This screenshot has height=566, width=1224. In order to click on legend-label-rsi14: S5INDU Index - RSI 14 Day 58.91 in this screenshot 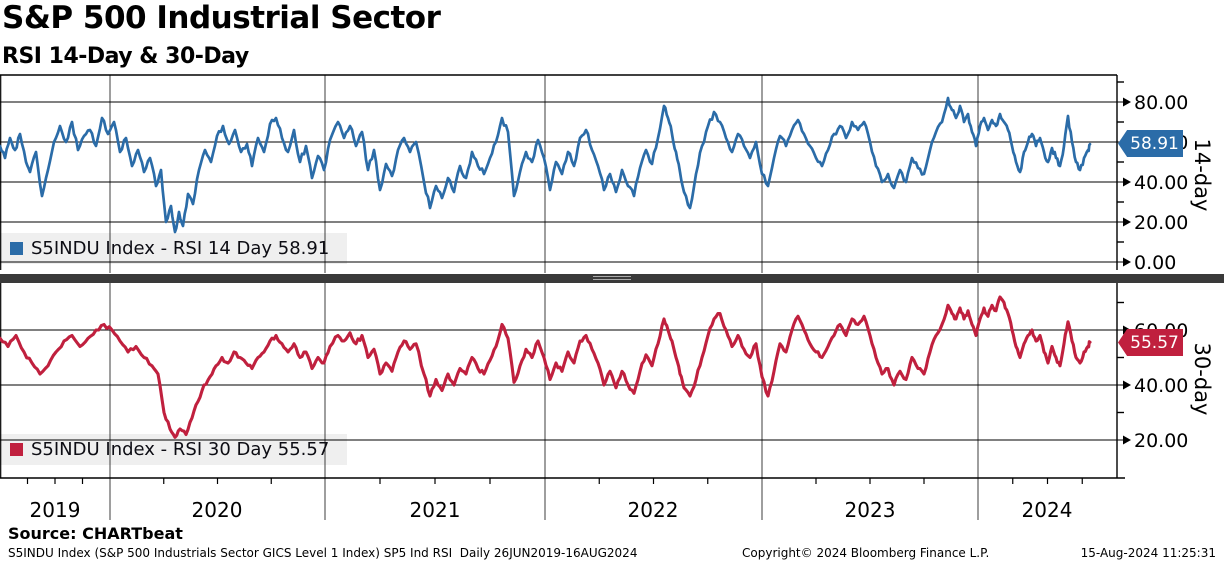, I will do `click(180, 248)`.